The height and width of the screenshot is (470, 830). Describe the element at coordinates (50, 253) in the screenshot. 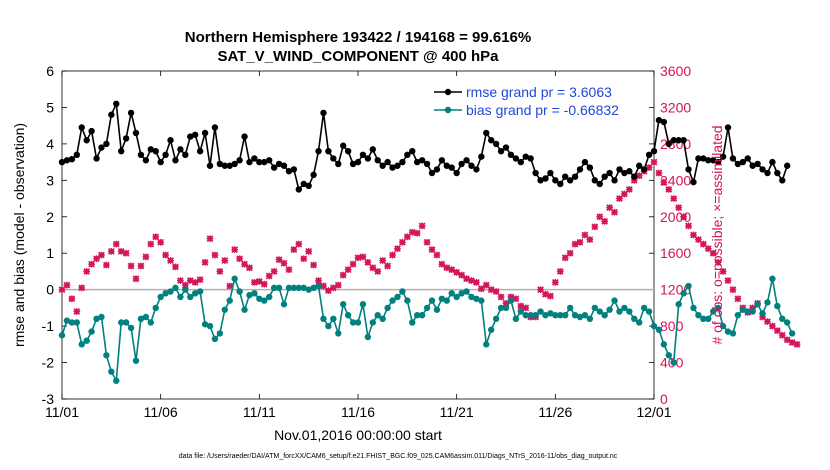

I see `left-tick-label: 1` at that location.